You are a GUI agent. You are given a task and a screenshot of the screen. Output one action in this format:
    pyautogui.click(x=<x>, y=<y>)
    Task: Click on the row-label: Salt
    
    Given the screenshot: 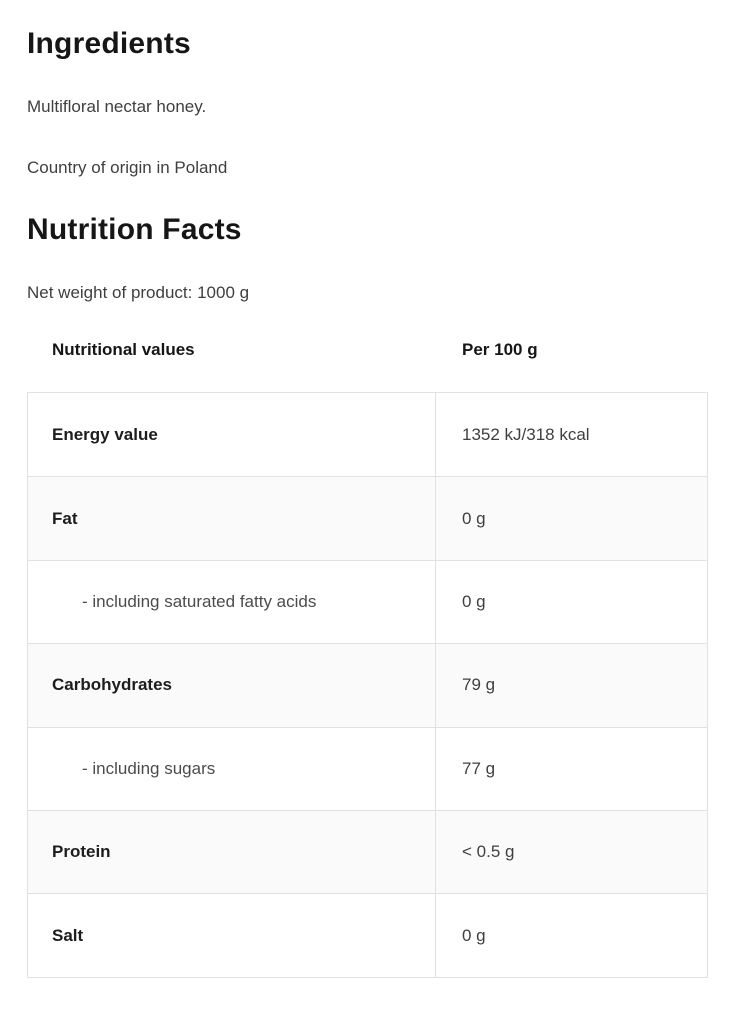 What is the action you would take?
    pyautogui.click(x=232, y=935)
    